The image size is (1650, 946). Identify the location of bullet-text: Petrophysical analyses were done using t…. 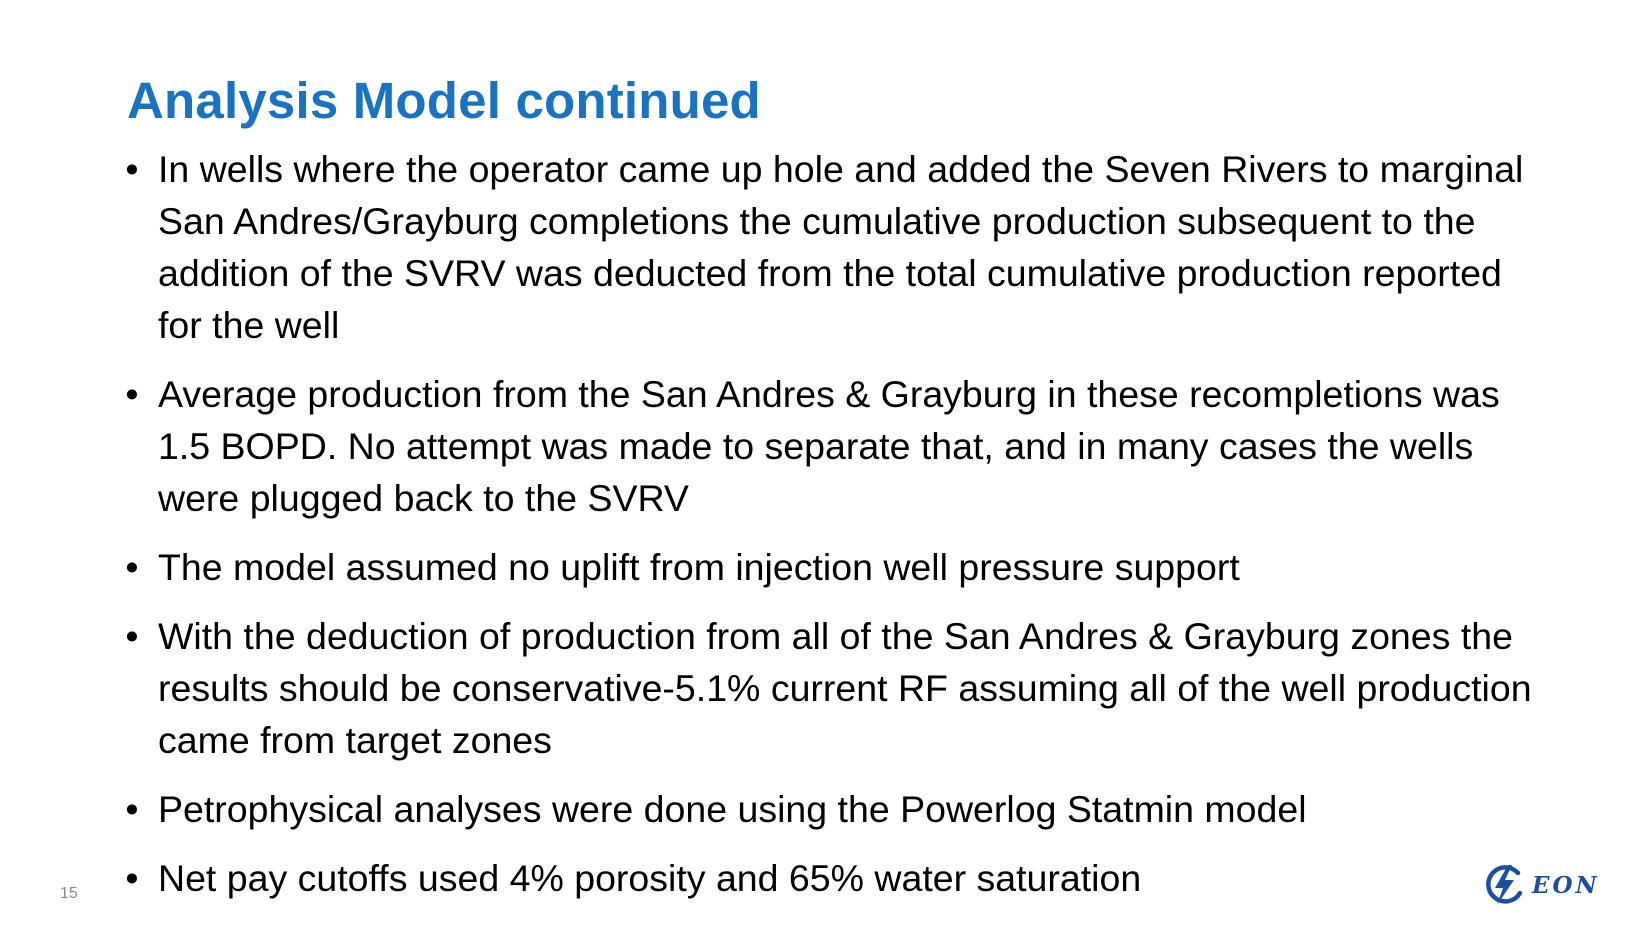
(732, 809).